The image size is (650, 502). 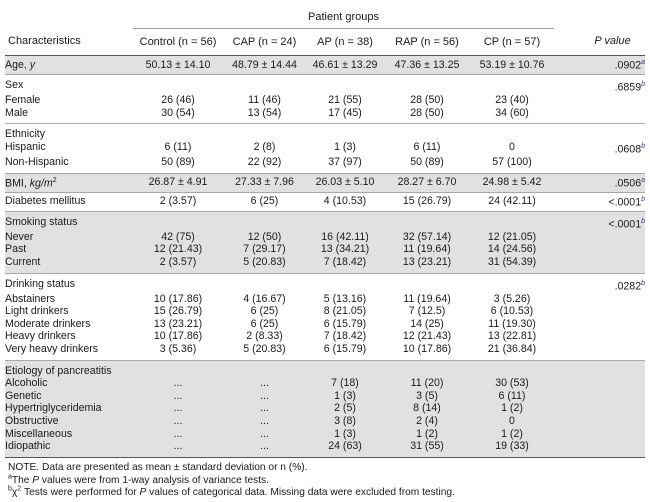 What do you see at coordinates (427, 446) in the screenshot?
I see `cell-value: 31 (55)` at bounding box center [427, 446].